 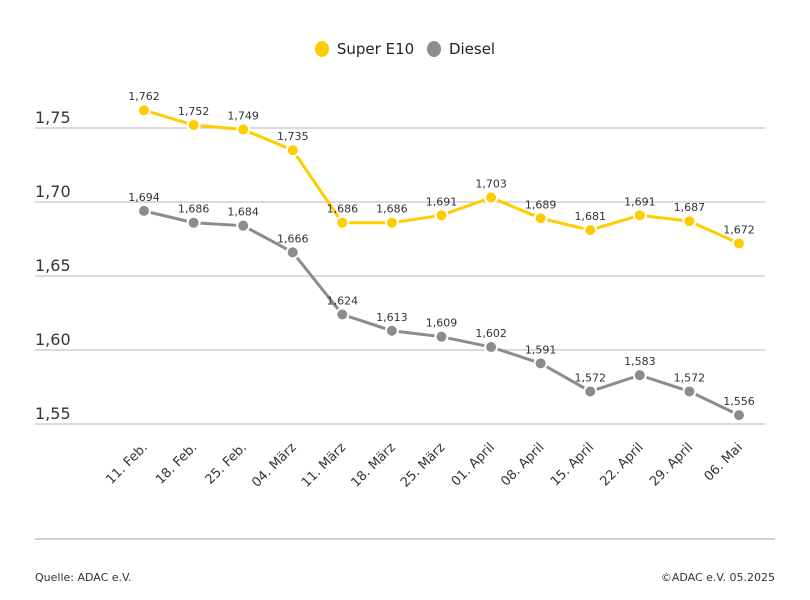 What do you see at coordinates (472, 49) in the screenshot?
I see `legend-label: Diesel` at bounding box center [472, 49].